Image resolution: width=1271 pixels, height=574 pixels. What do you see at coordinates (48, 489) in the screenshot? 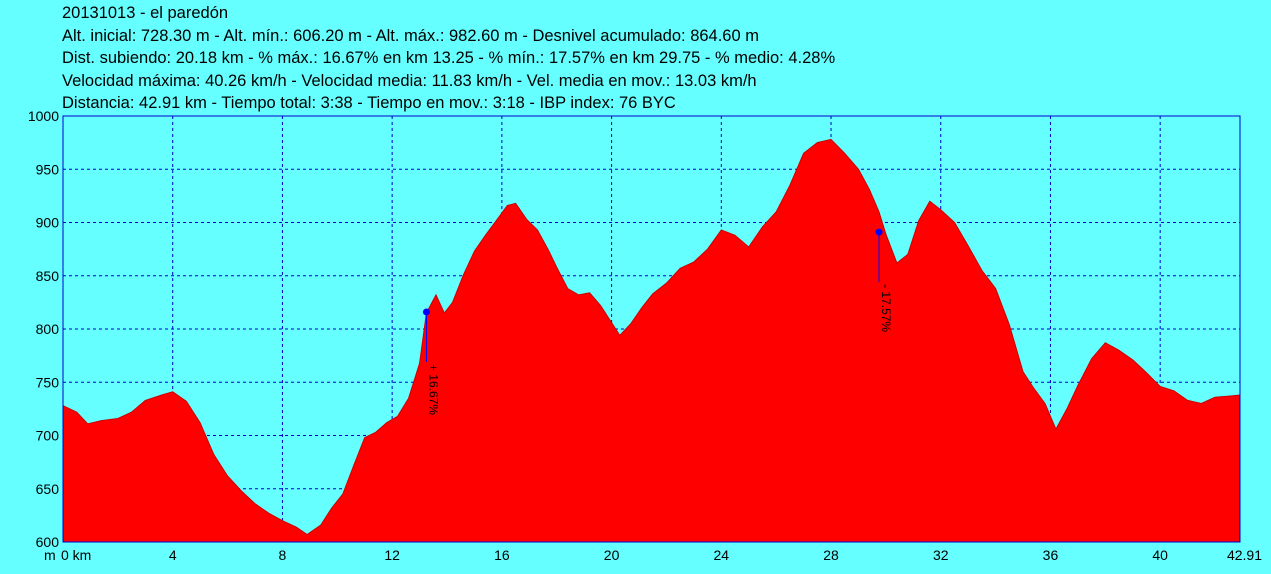
I see `y-tick-label: 650` at bounding box center [48, 489].